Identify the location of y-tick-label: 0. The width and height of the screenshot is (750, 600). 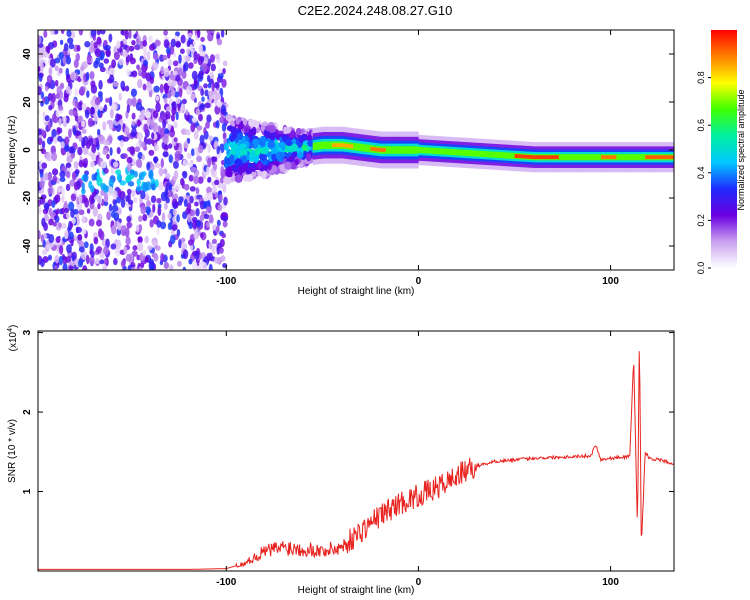
(27, 150).